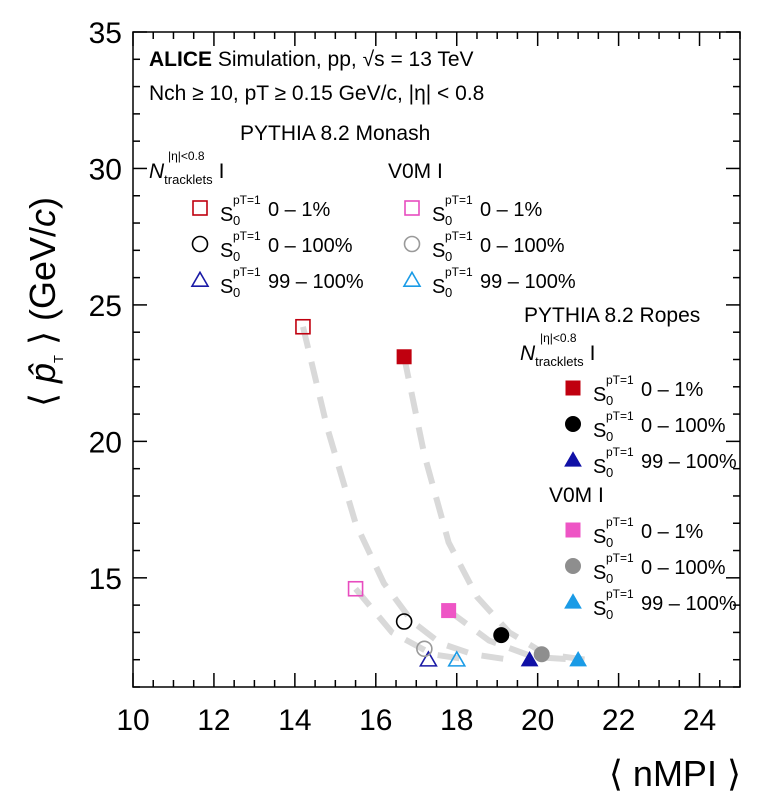  Describe the element at coordinates (537, 720) in the screenshot. I see `x-tick-label: 20` at that location.